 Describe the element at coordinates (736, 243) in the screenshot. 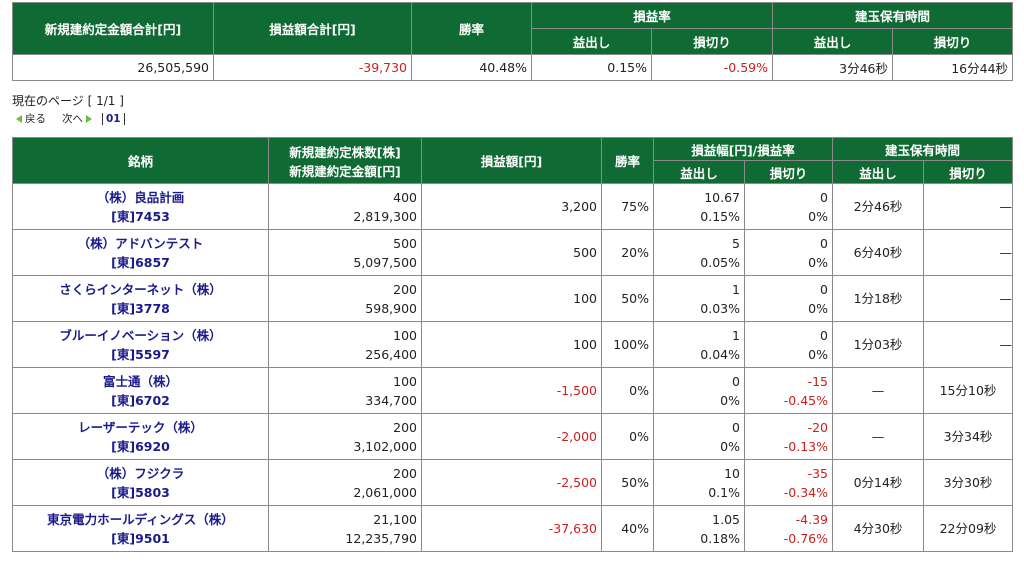

I see `profit-width-value: 5` at that location.